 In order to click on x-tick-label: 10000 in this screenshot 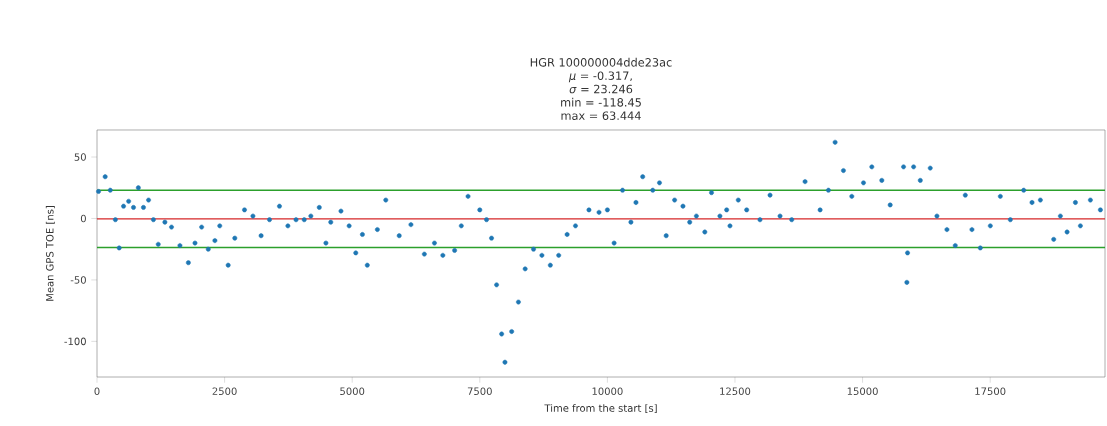, I will do `click(607, 391)`.